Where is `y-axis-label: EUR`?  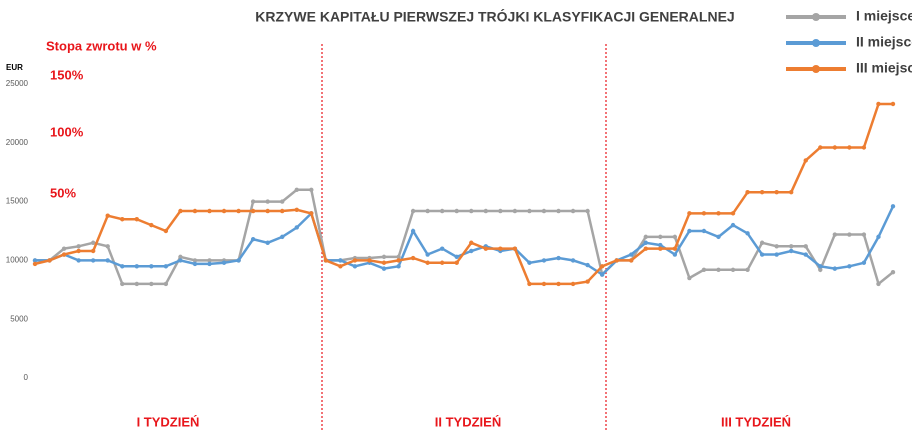 y-axis-label: EUR is located at coordinates (14, 67).